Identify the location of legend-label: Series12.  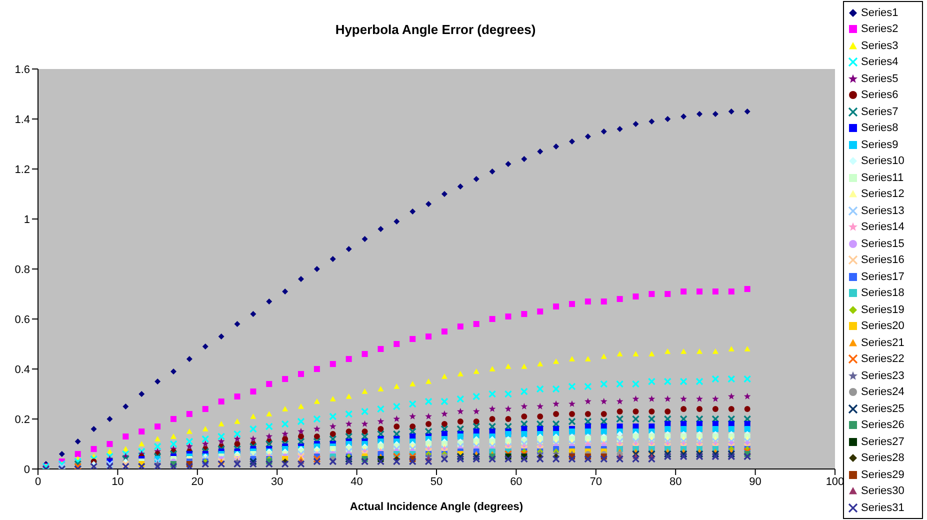
(882, 194).